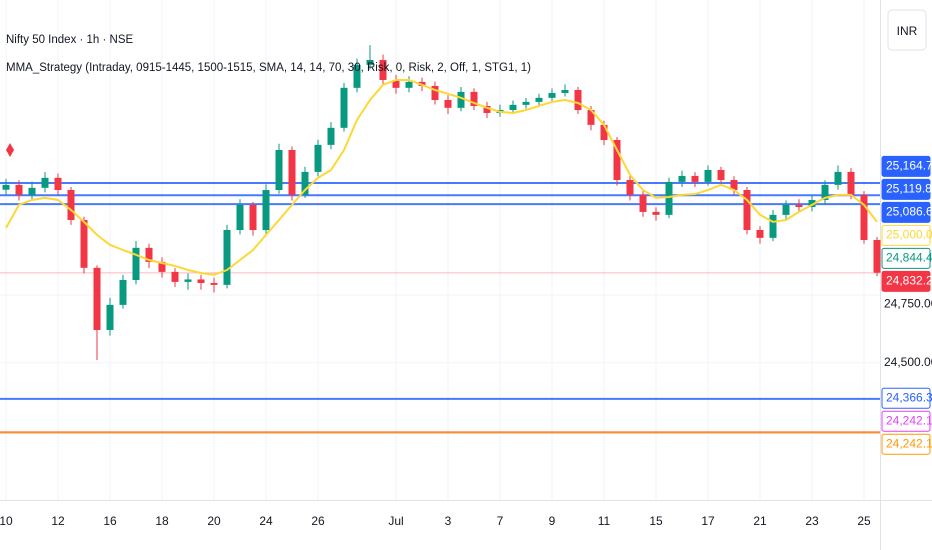  What do you see at coordinates (909, 258) in the screenshot?
I see `price-label: 24,844.40` at bounding box center [909, 258].